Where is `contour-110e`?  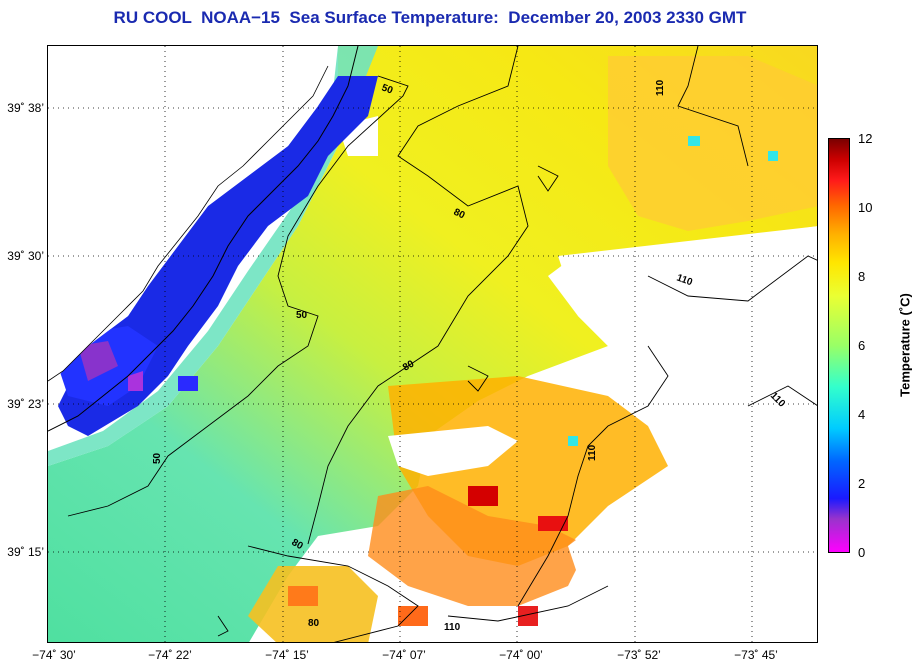
contour-110e is located at coordinates (528, 603).